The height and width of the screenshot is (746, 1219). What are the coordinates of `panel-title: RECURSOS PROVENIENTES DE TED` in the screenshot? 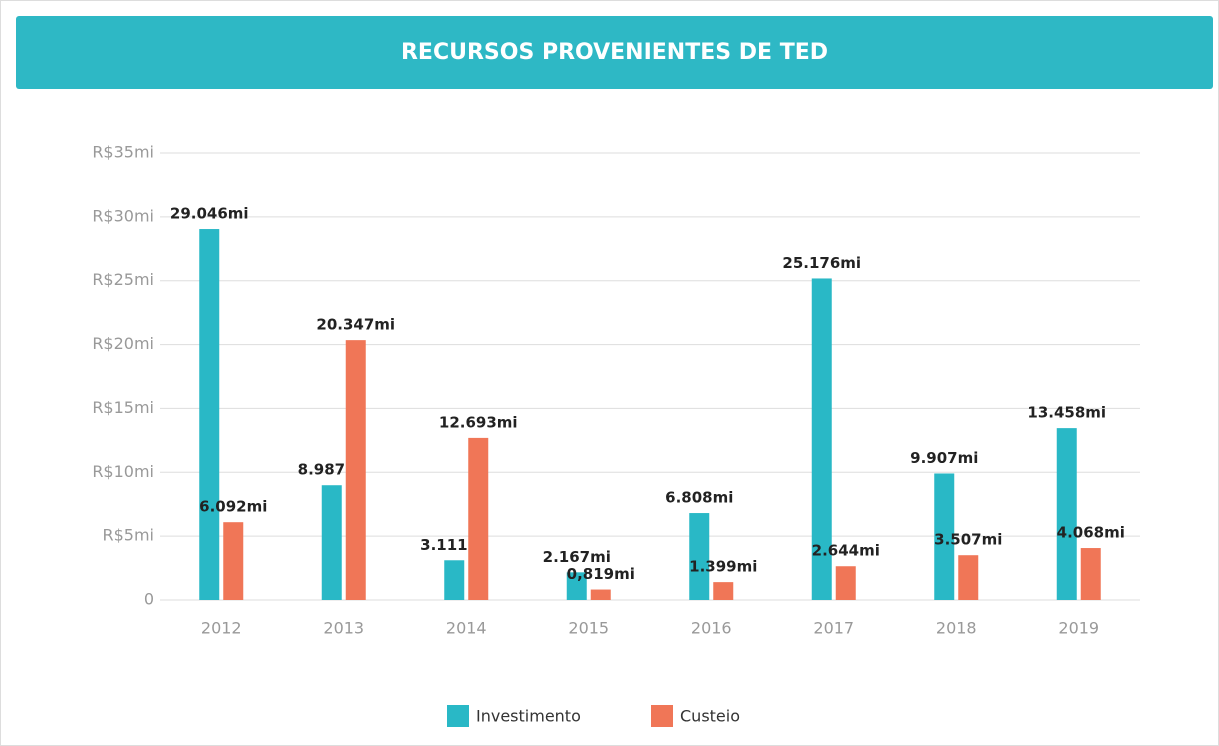 It's located at (614, 52).